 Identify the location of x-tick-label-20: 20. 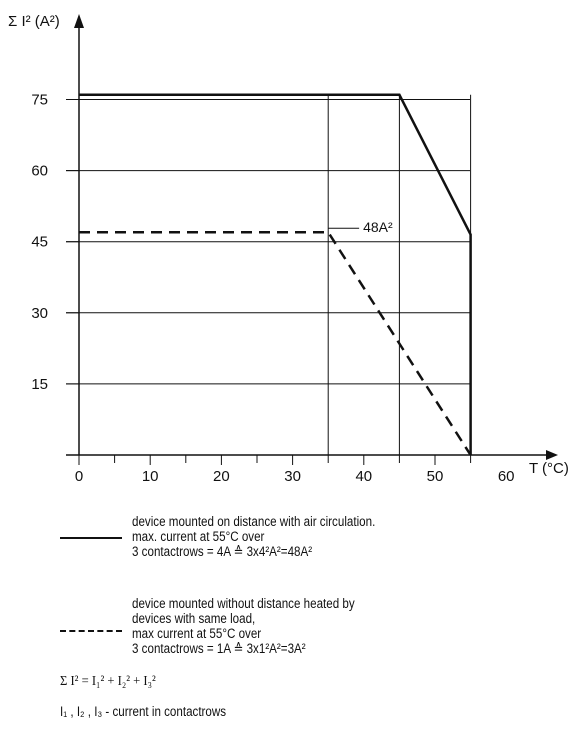
(221, 476).